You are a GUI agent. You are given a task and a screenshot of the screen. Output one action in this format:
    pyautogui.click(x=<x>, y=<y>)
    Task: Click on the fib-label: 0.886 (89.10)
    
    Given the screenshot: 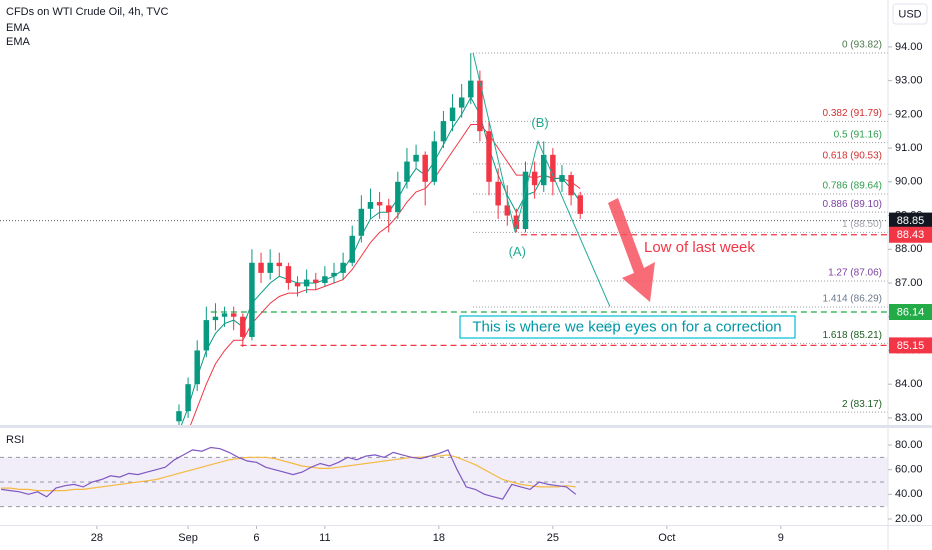 What is the action you would take?
    pyautogui.click(x=853, y=204)
    